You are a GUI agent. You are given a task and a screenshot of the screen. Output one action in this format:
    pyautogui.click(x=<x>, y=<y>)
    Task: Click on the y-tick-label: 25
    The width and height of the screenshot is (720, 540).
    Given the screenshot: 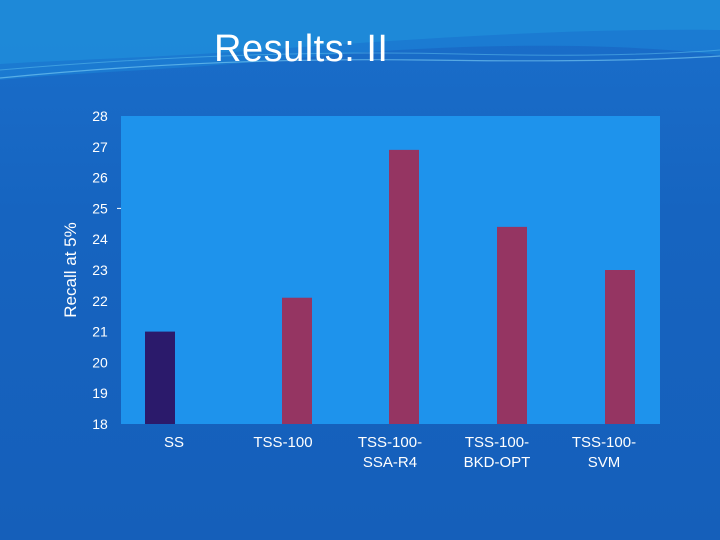 What is the action you would take?
    pyautogui.click(x=100, y=208)
    